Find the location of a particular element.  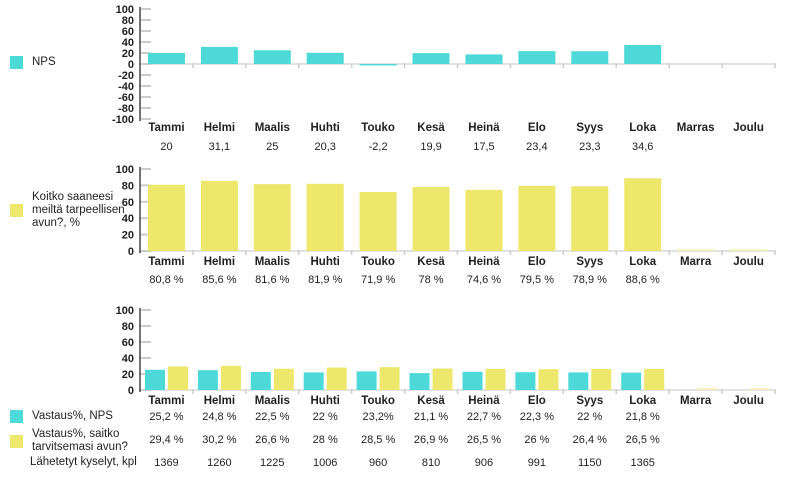

nps-series-swatch is located at coordinates (16, 62).